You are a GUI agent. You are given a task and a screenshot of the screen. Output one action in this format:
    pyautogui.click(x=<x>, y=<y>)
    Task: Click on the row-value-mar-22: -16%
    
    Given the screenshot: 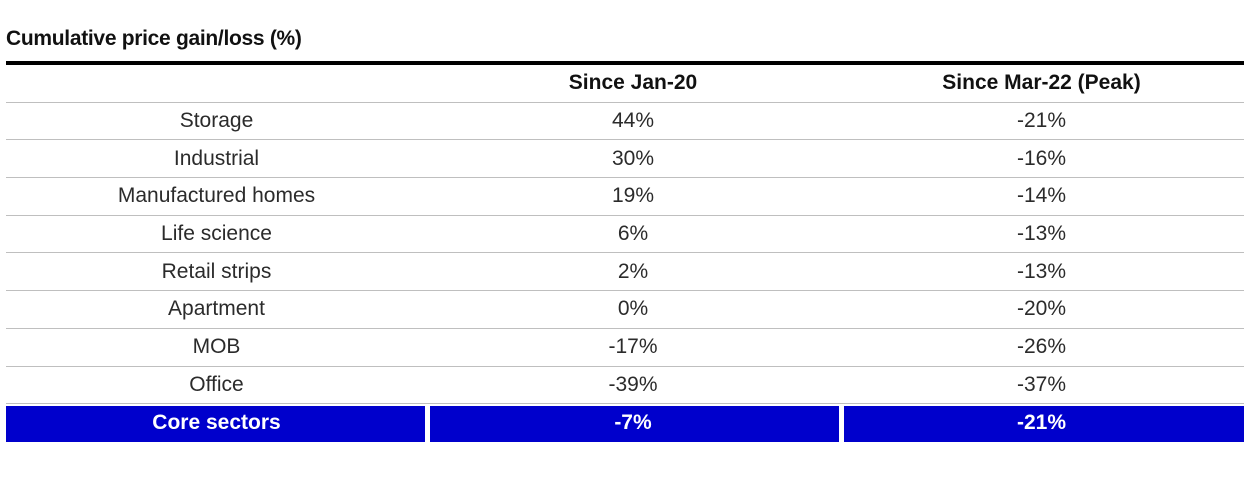 What is the action you would take?
    pyautogui.click(x=1041, y=158)
    